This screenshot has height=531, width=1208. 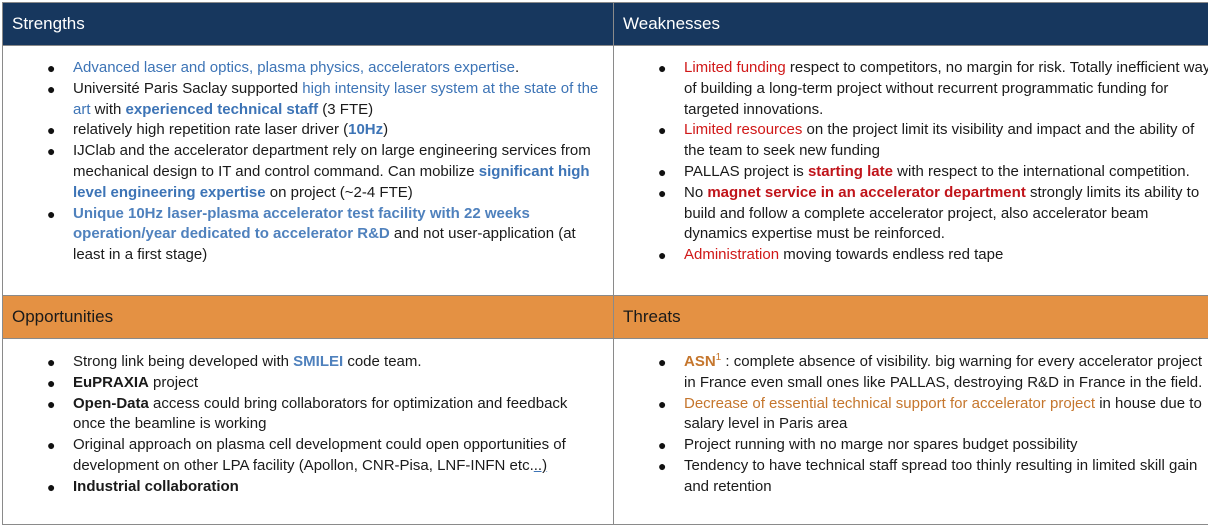 What do you see at coordinates (222, 109) in the screenshot?
I see `text-segment: experienced technical staff` at bounding box center [222, 109].